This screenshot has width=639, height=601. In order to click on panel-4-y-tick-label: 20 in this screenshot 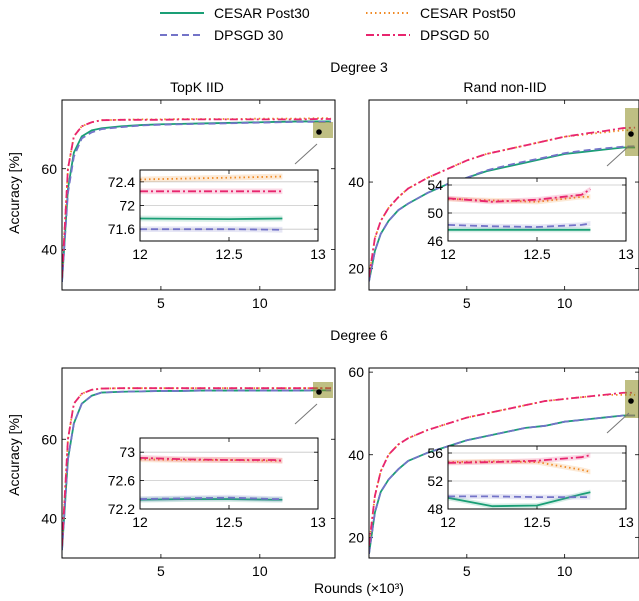, I will do `click(356, 537)`.